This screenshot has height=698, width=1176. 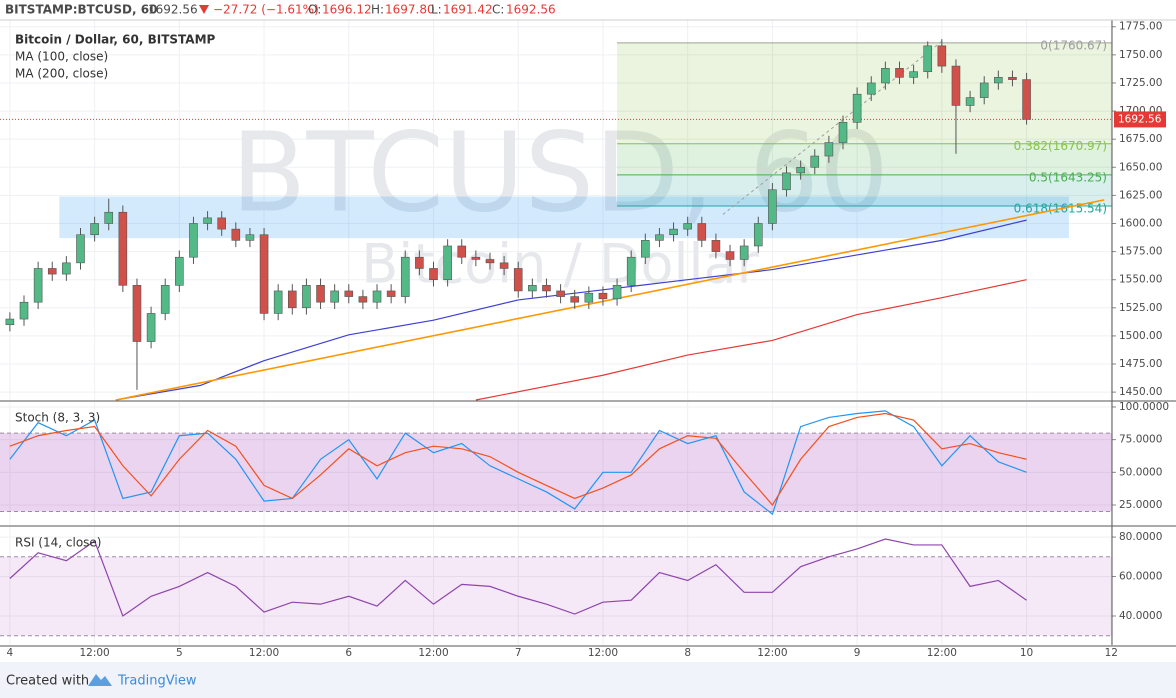 I want to click on fib-label: 0.5(1643.25), so click(x=1068, y=177).